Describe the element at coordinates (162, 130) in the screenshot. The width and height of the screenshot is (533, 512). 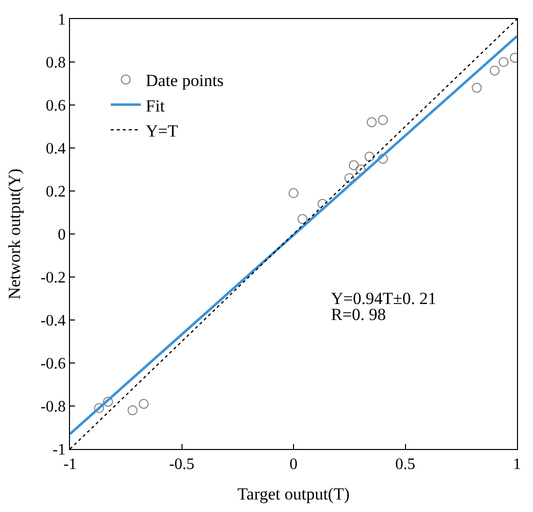
I see `legend-label: Y=T` at that location.